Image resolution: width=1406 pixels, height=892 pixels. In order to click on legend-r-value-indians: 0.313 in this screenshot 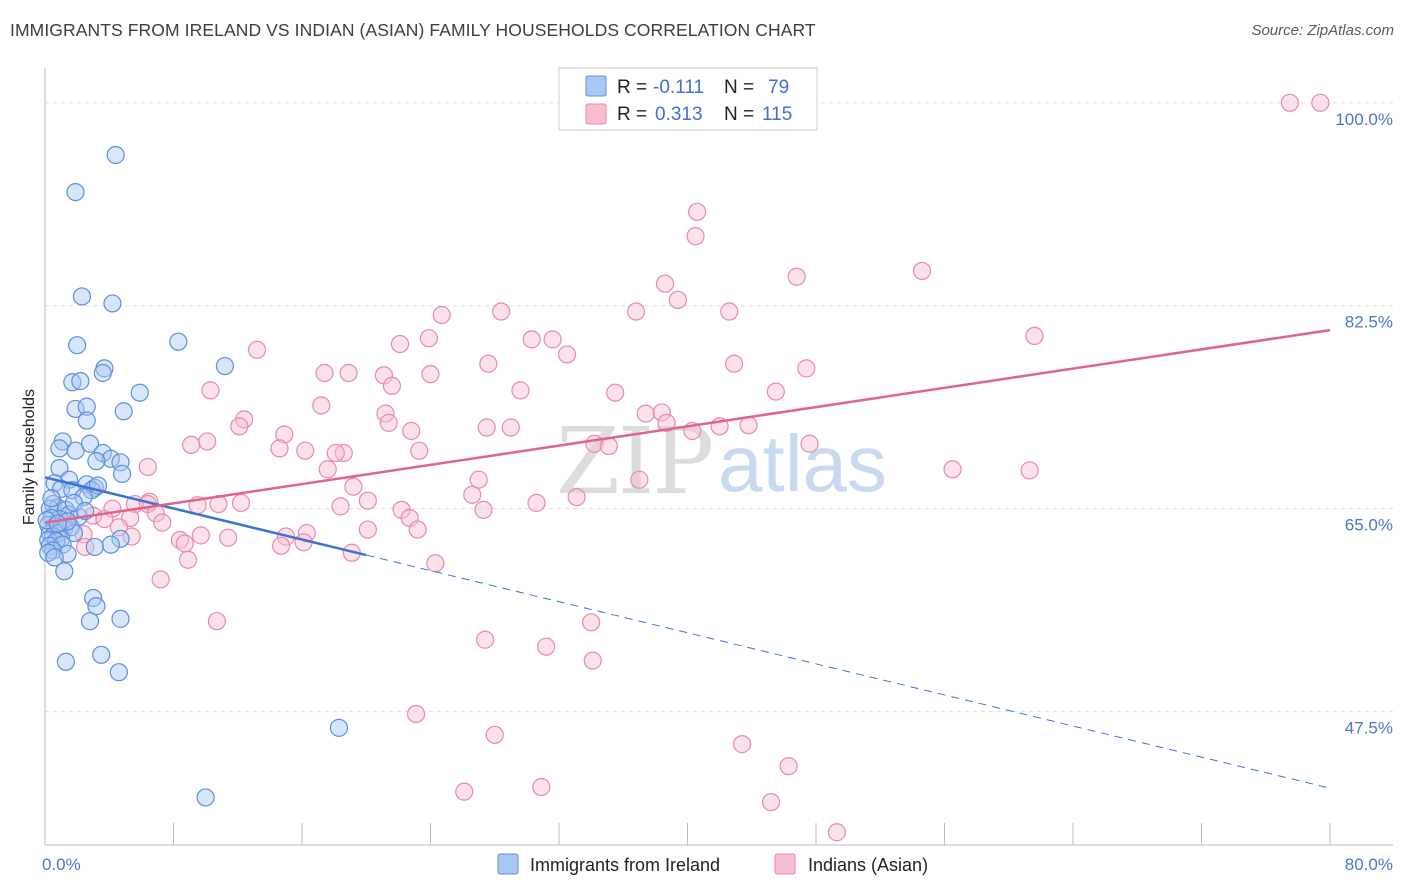, I will do `click(679, 114)`.